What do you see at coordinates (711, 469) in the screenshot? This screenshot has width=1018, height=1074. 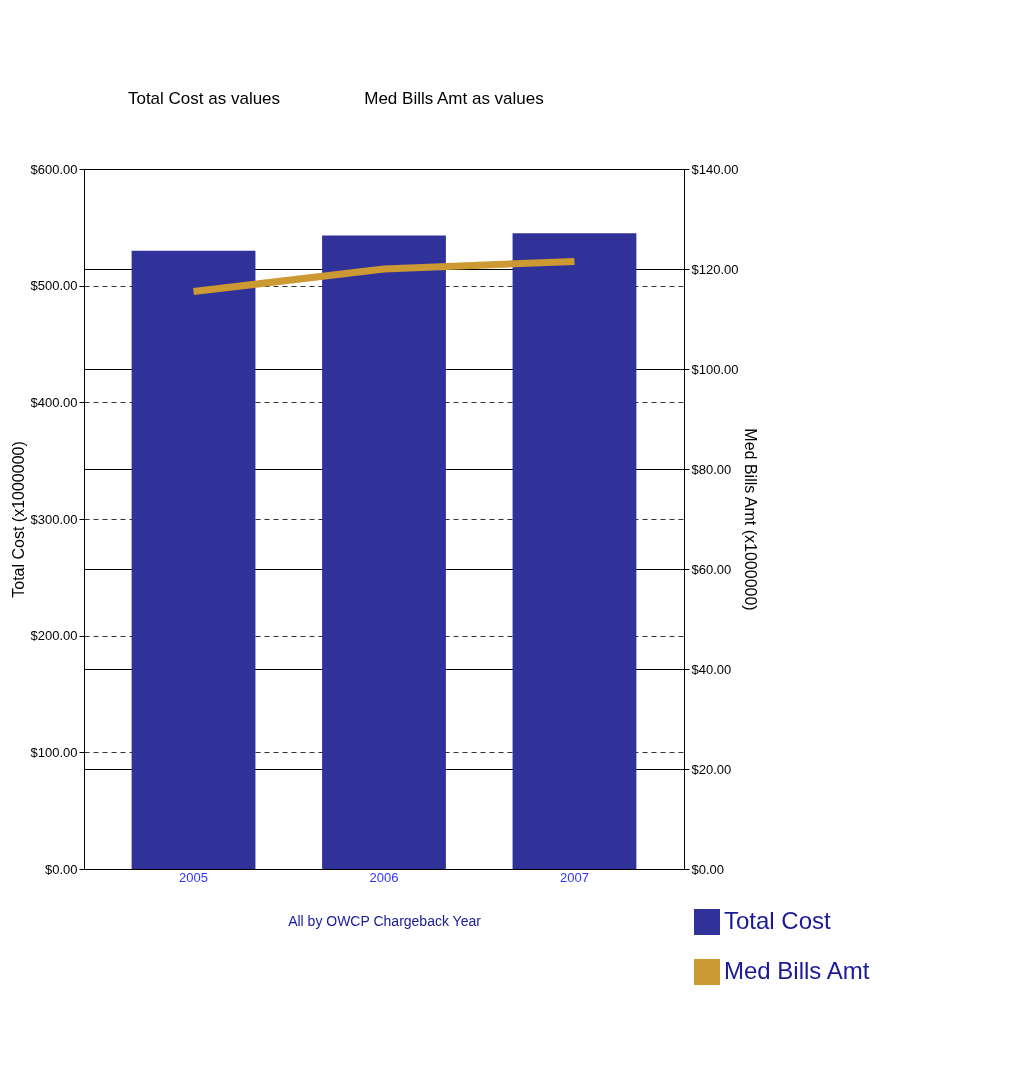 I see `y2-tick-label: $80.00` at bounding box center [711, 469].